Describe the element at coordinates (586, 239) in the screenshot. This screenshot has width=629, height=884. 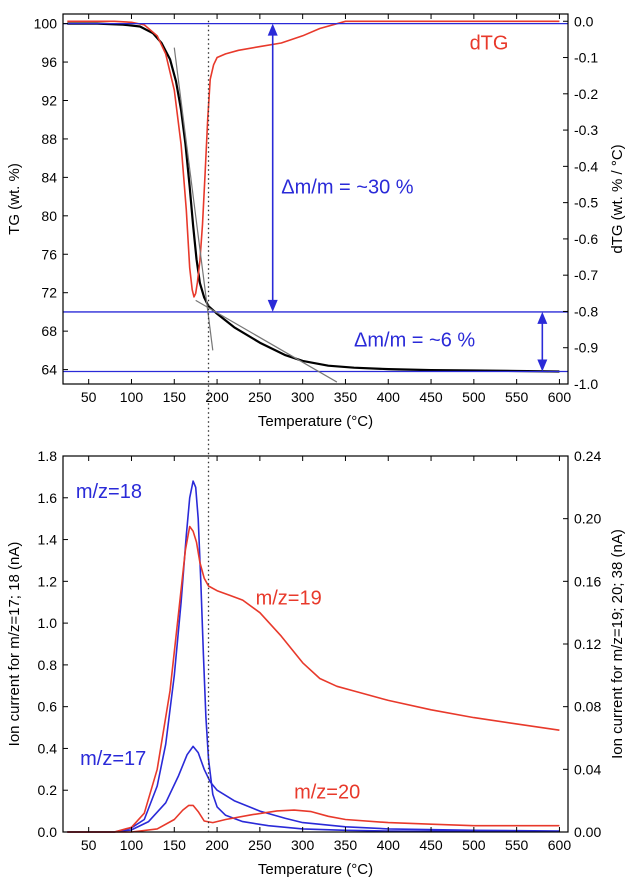
I see `y2-tick-label: -0.6` at that location.